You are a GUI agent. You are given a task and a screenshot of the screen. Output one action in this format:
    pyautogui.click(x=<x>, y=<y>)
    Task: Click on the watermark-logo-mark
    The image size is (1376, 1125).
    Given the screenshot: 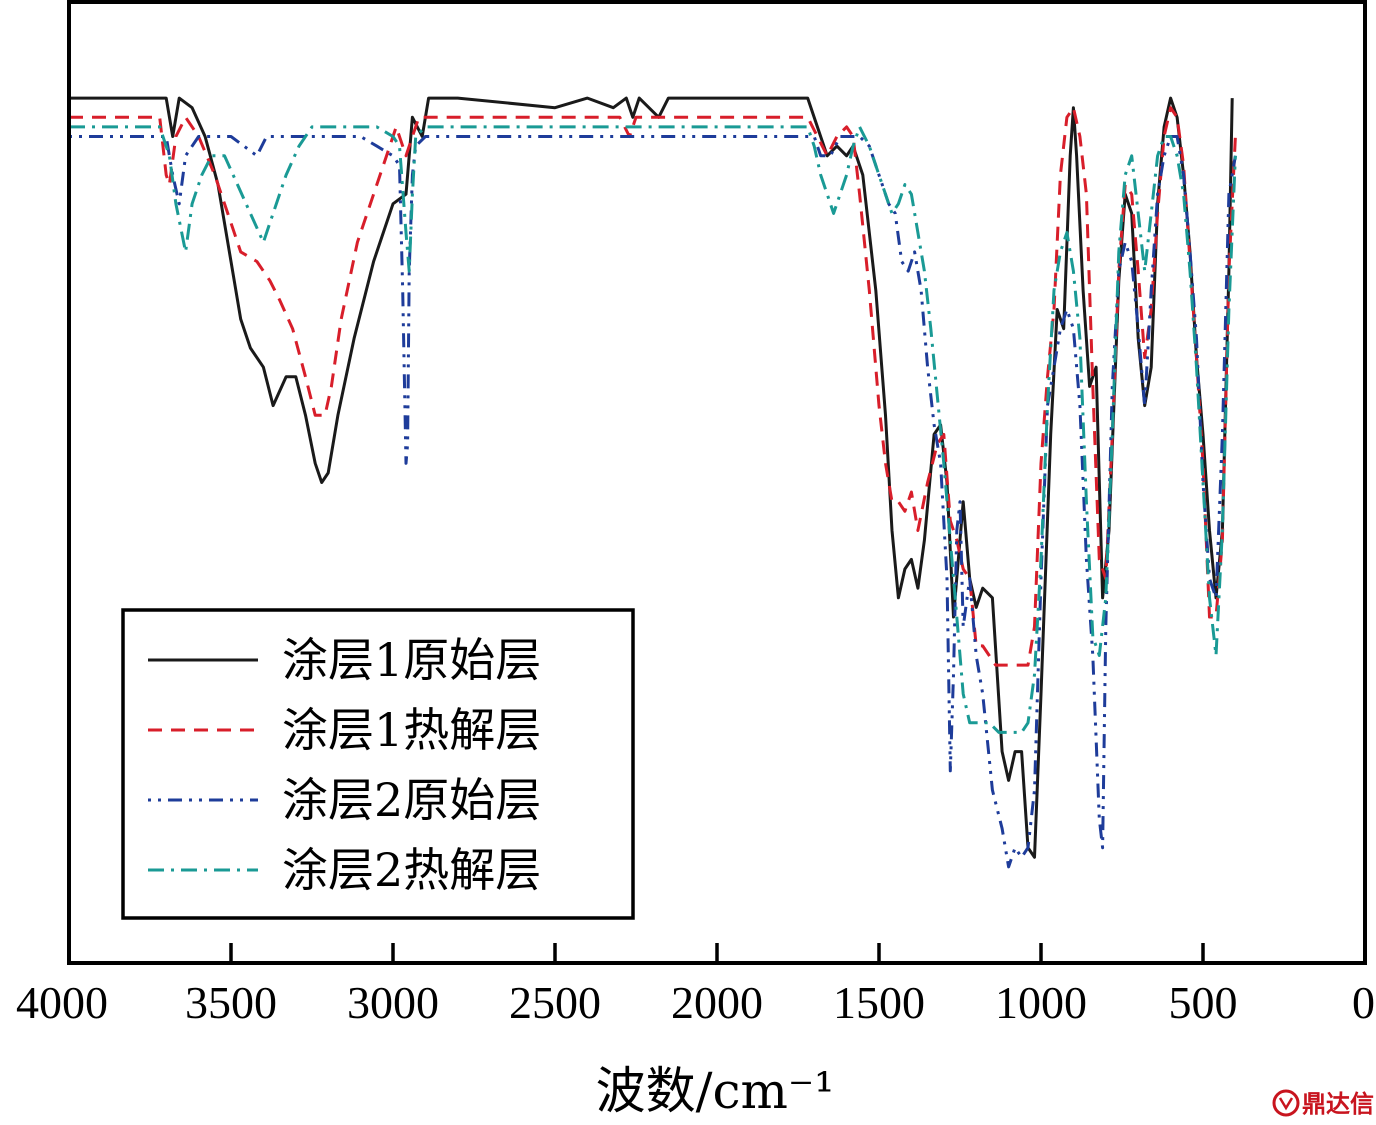 What is the action you would take?
    pyautogui.click(x=1286, y=1104)
    